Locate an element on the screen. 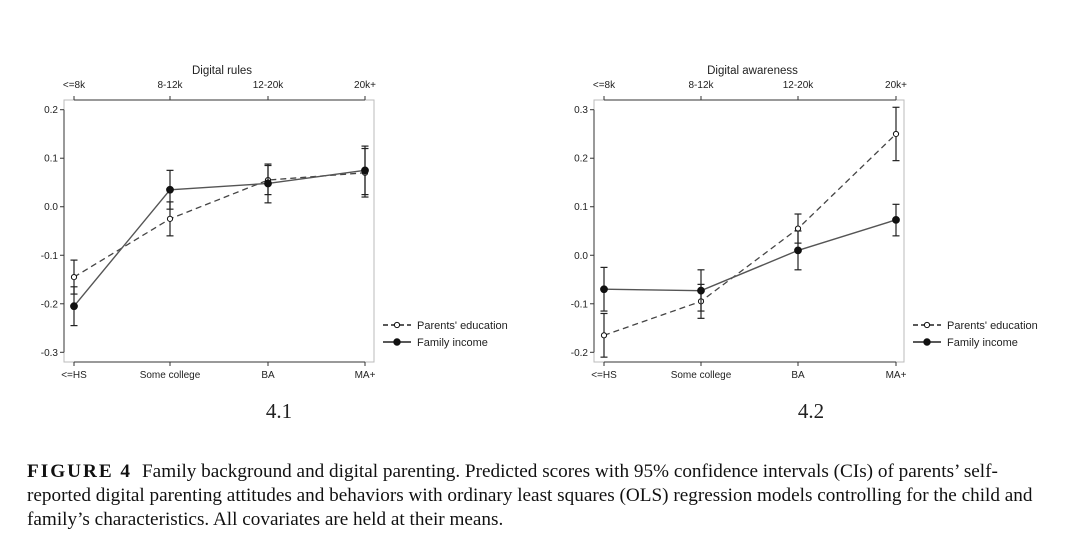 The width and height of the screenshot is (1080, 554). chart-title: Digital rules is located at coordinates (222, 71).